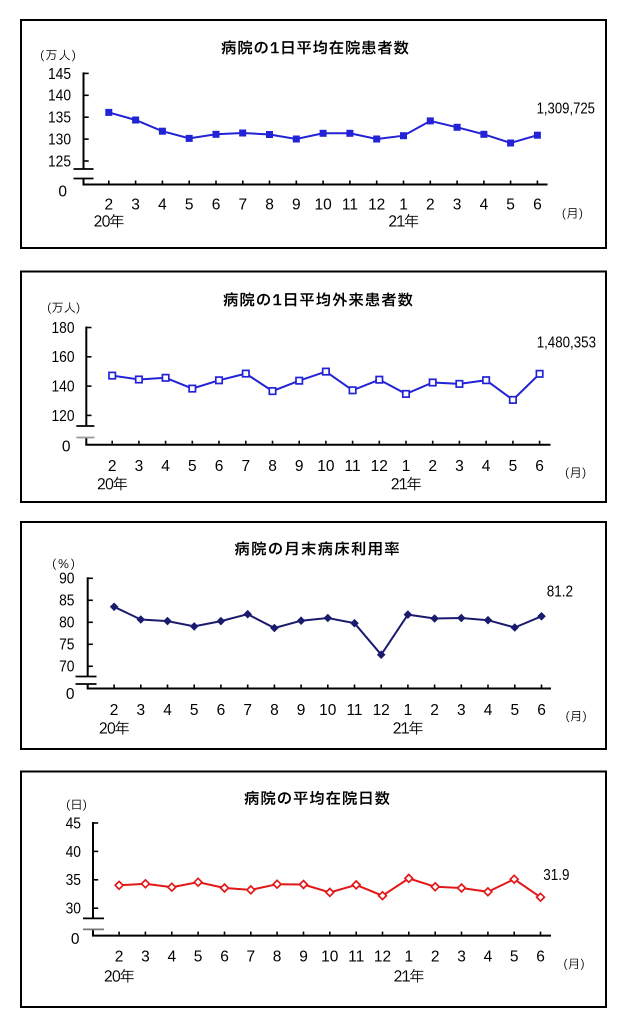  Describe the element at coordinates (556, 875) in the screenshot. I see `svg-text: 31.9` at that location.